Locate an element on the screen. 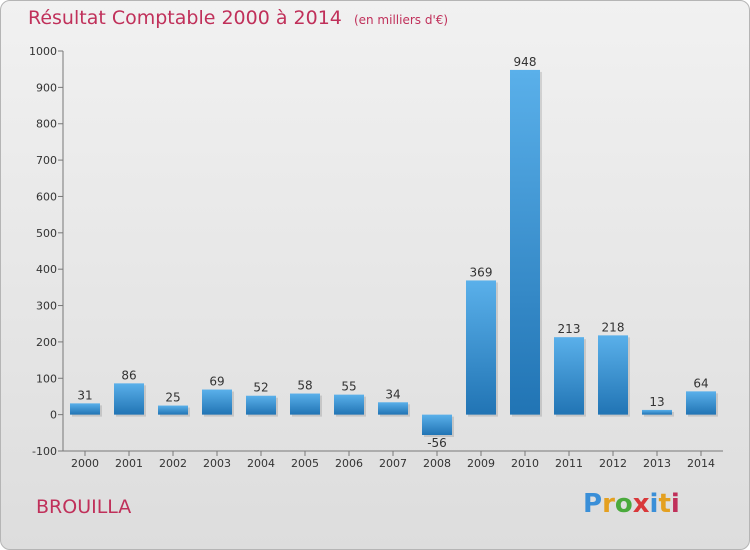 The image size is (750, 550). x-tick-label: 2006 is located at coordinates (349, 463).